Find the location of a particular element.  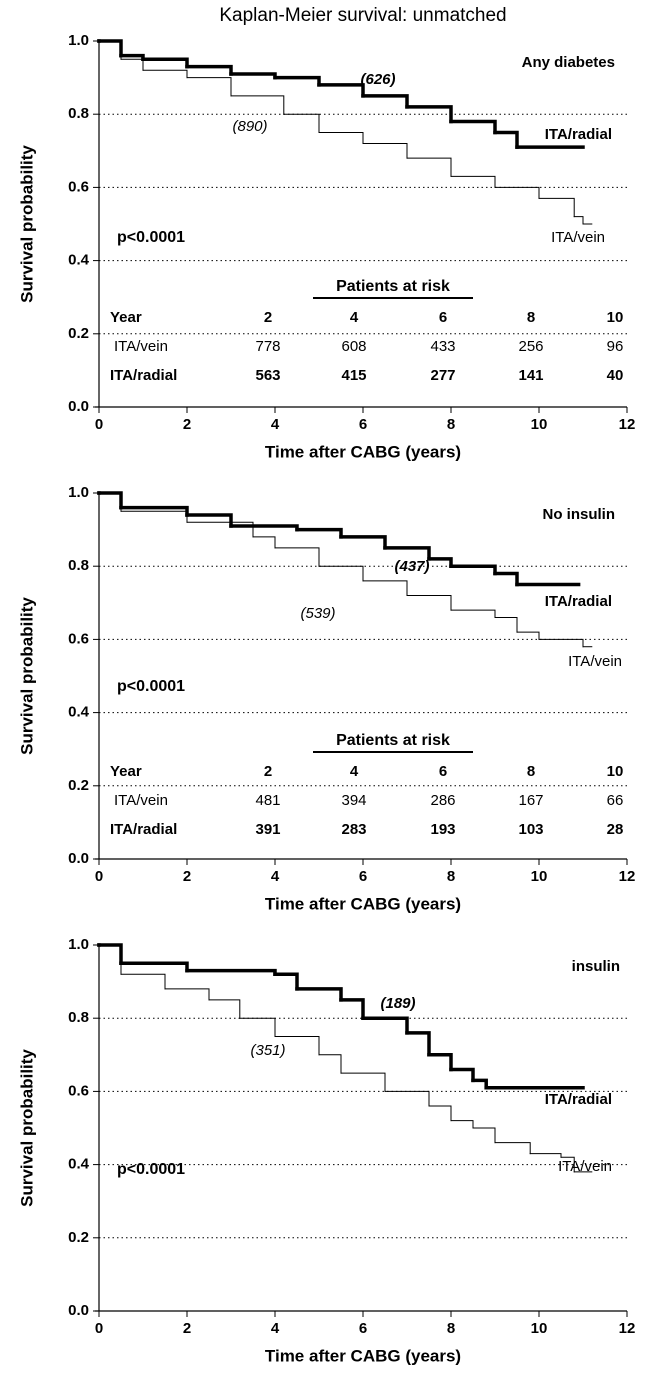

risk-year: 2 is located at coordinates (268, 317).